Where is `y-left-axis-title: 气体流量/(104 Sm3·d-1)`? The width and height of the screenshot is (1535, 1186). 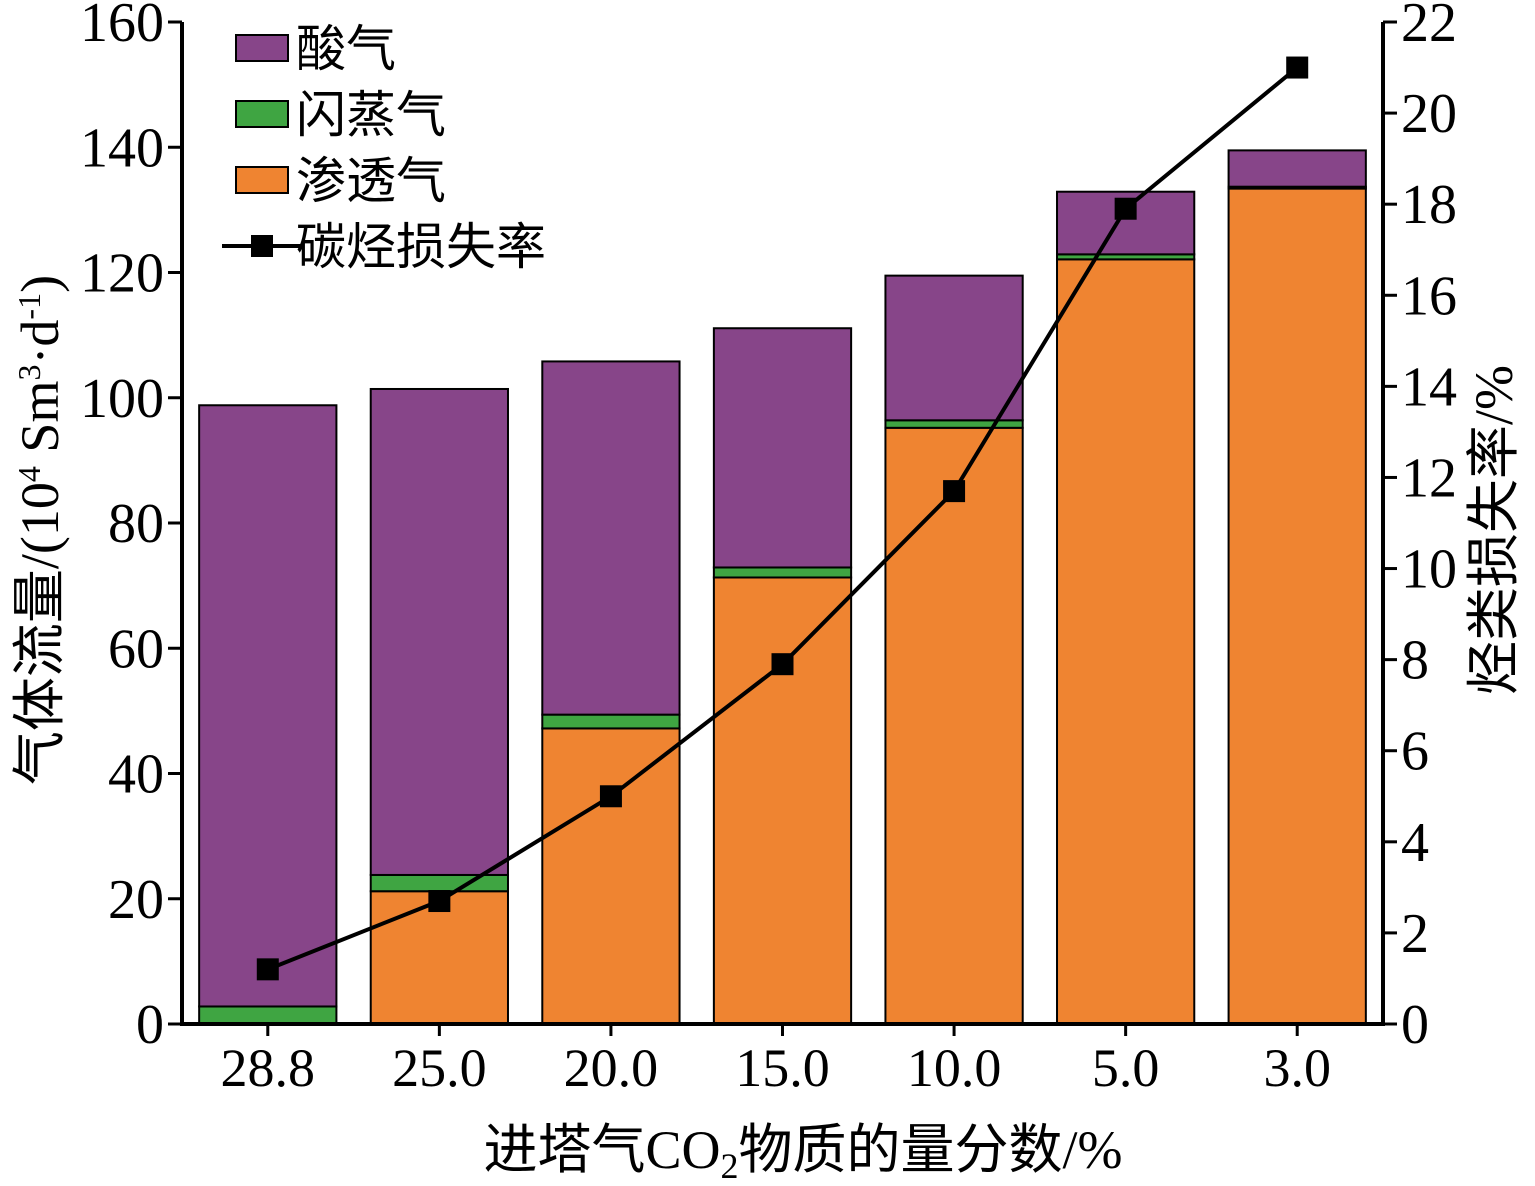
y-left-axis-title: 气体流量/(104 Sm3·d-1) is located at coordinates (40, 530).